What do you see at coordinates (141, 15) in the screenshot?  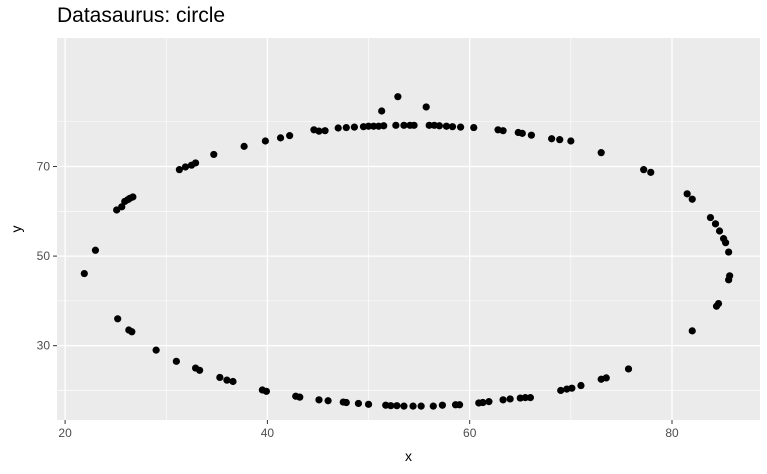 I see `chart-title: Datasaurus: circle` at bounding box center [141, 15].